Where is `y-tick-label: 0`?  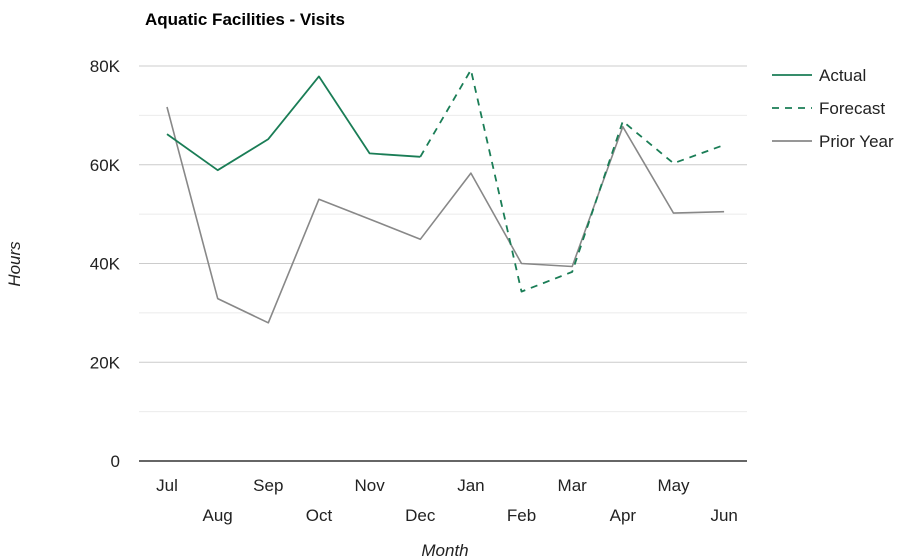
y-tick-label: 0 is located at coordinates (115, 461).